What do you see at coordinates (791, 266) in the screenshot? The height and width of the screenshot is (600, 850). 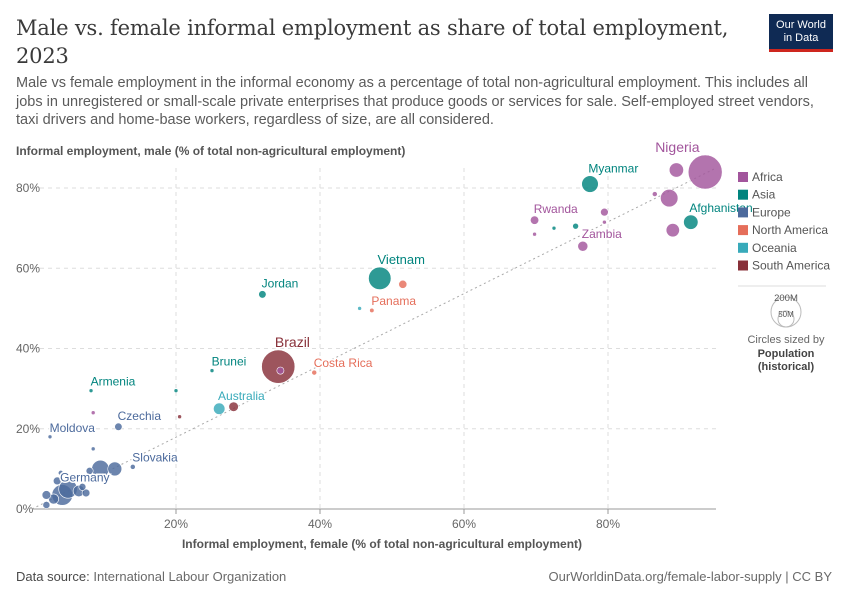 I see `legend-label: South America` at bounding box center [791, 266].